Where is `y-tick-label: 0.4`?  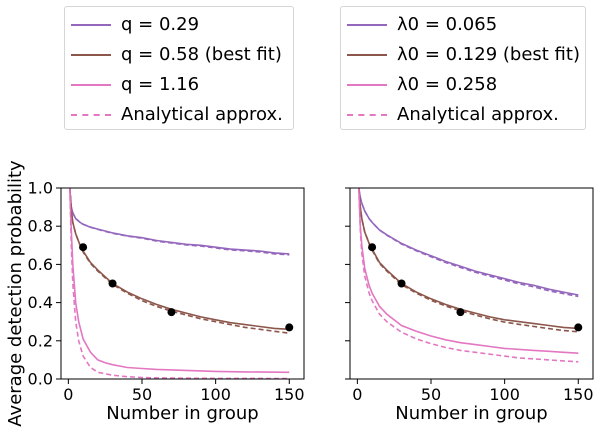 y-tick-label: 0.4 is located at coordinates (40, 302).